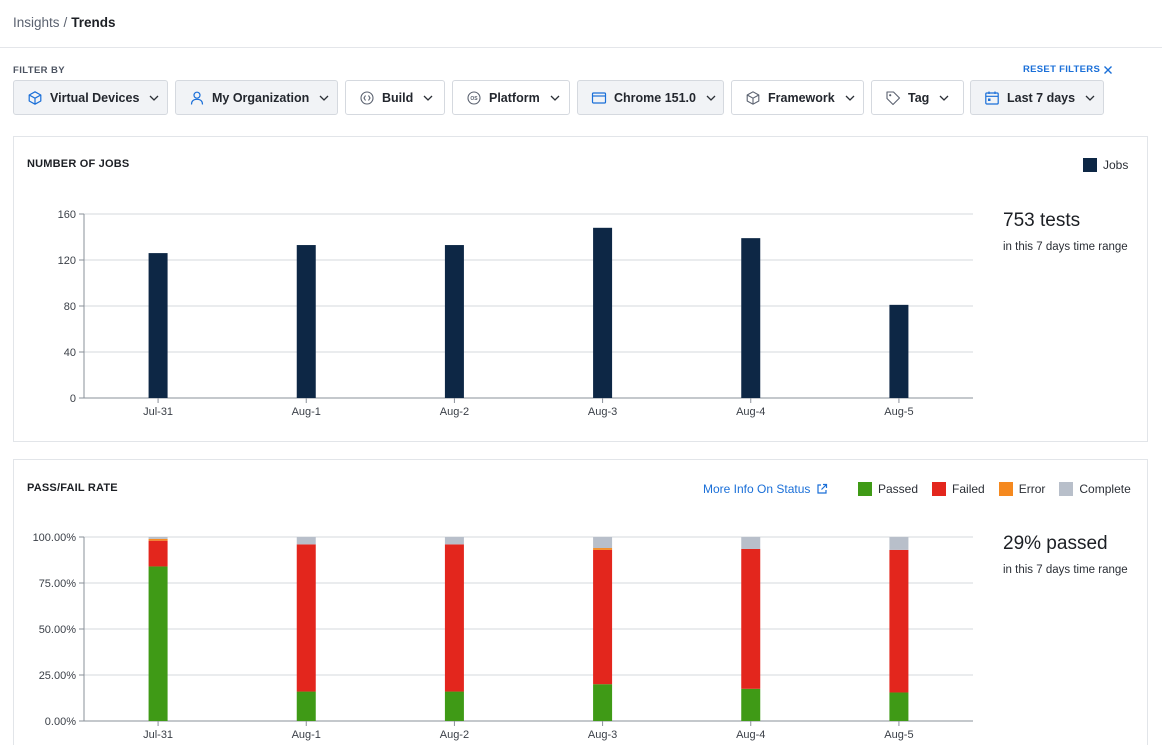  Describe the element at coordinates (261, 97) in the screenshot. I see `filter-label: My Organization` at that location.